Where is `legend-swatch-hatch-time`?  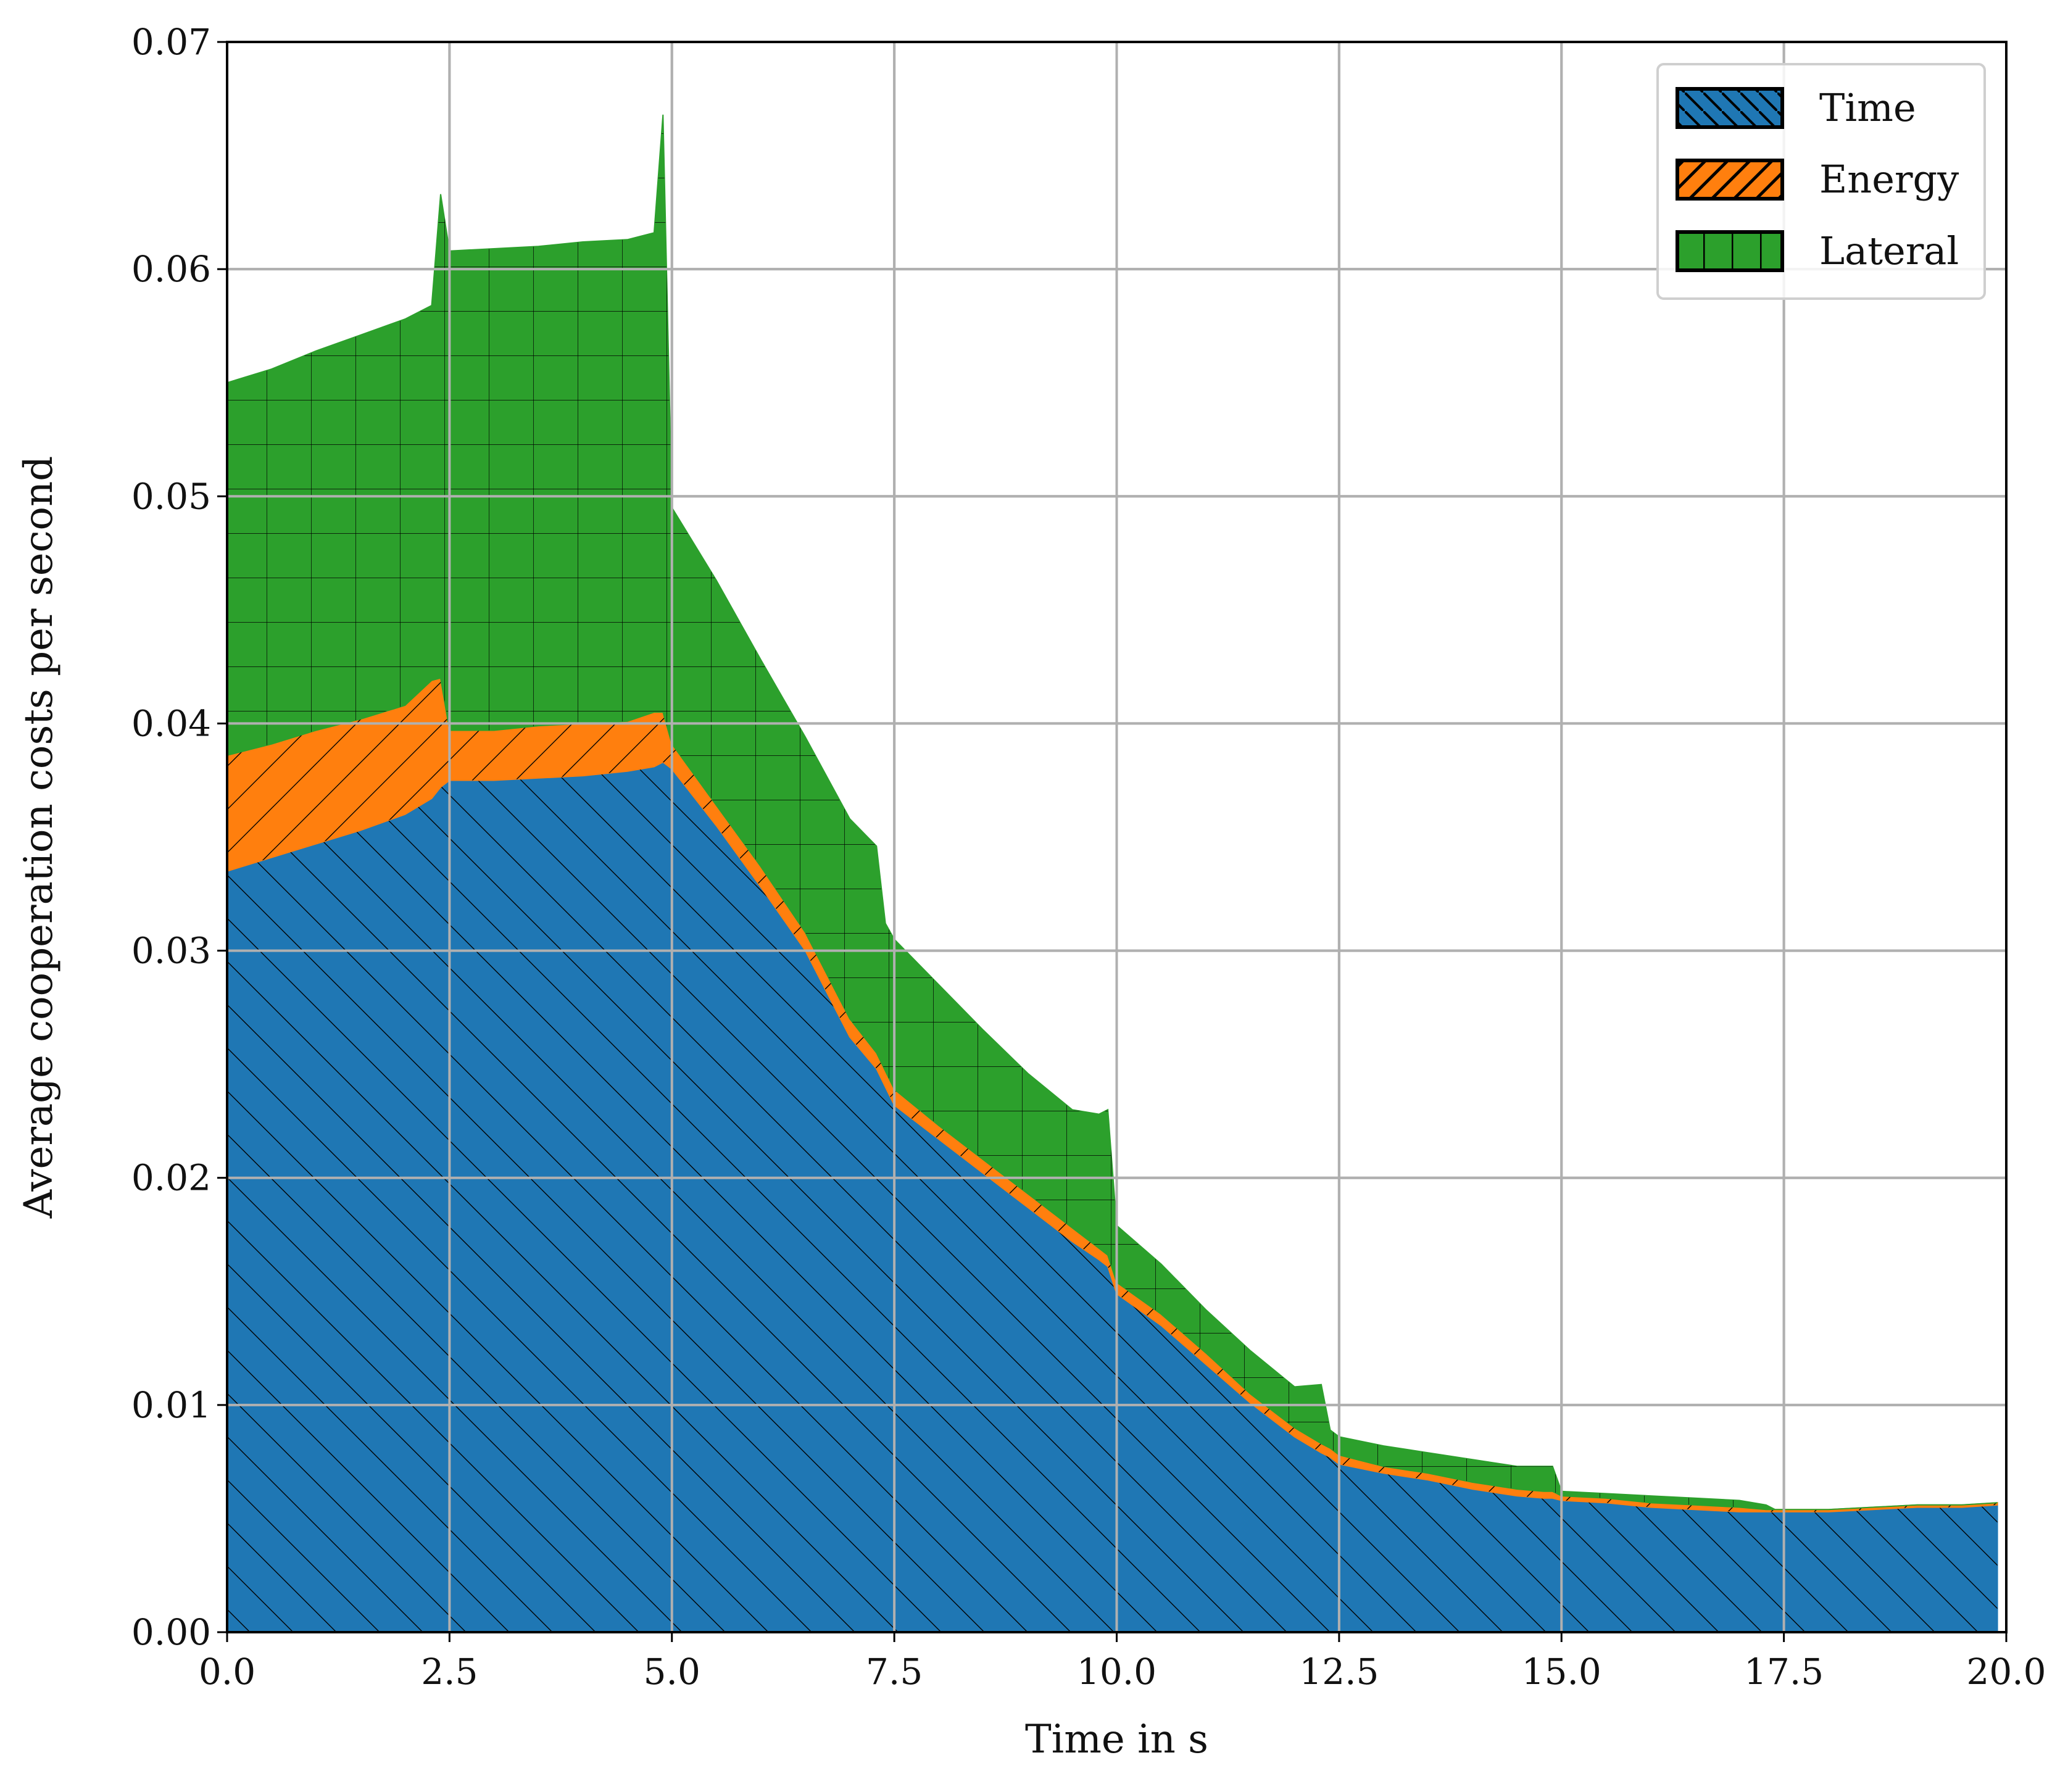
legend-swatch-hatch-time is located at coordinates (1730, 108).